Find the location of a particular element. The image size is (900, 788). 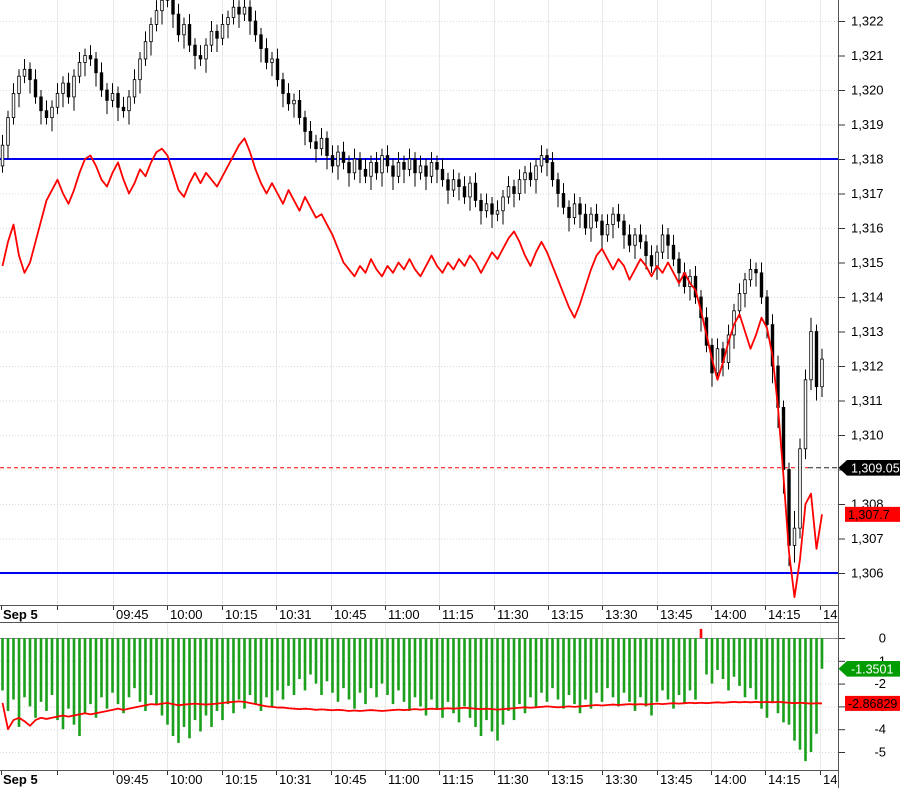

time-axis-label: 11:30 is located at coordinates (513, 779).